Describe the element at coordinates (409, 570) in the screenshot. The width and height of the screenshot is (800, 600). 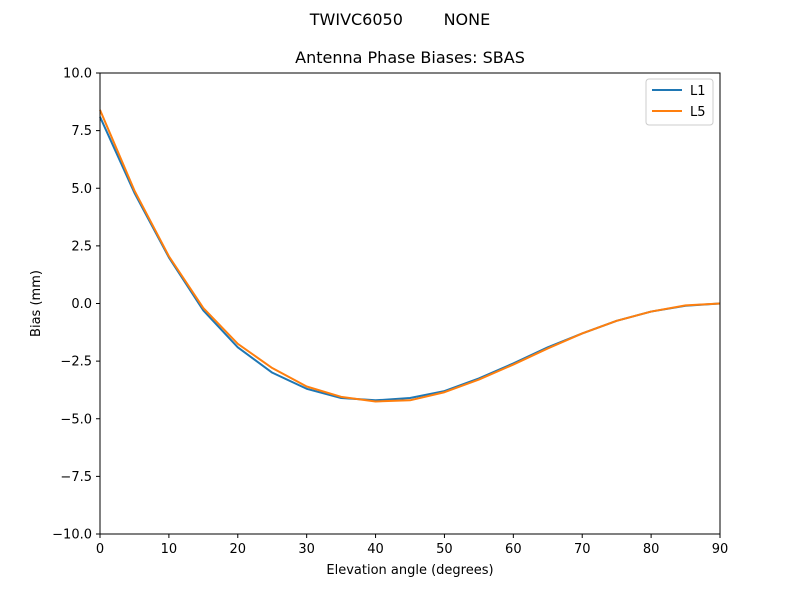
I see `x-axis-label: Elevation angle (degrees)` at that location.